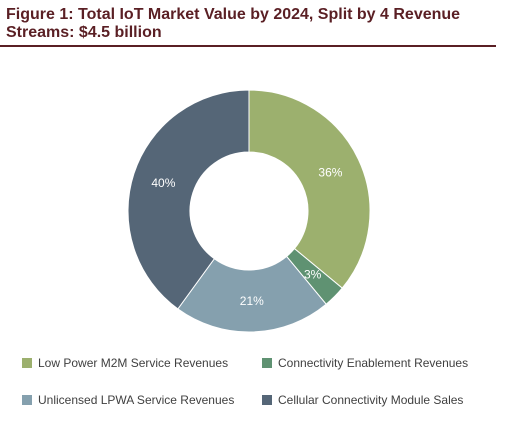 This screenshot has width=507, height=421. What do you see at coordinates (248, 46) in the screenshot?
I see `title-divider` at bounding box center [248, 46].